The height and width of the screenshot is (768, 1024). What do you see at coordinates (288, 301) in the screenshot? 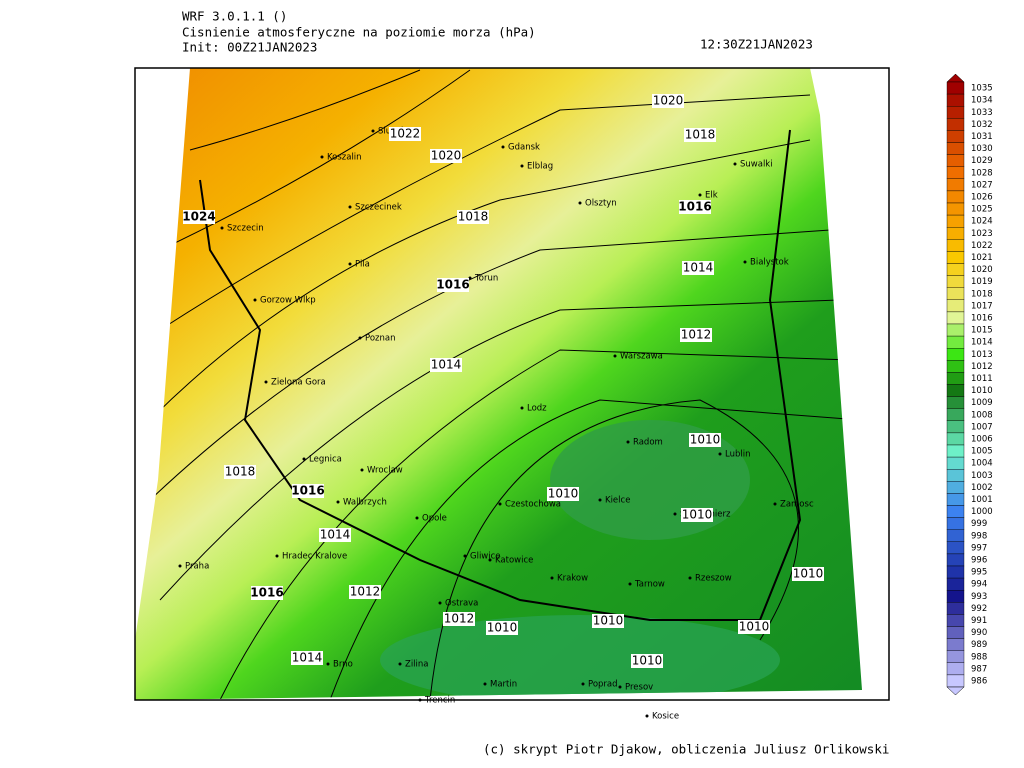
I see `city-label: Gorzow Wlkp` at bounding box center [288, 301].